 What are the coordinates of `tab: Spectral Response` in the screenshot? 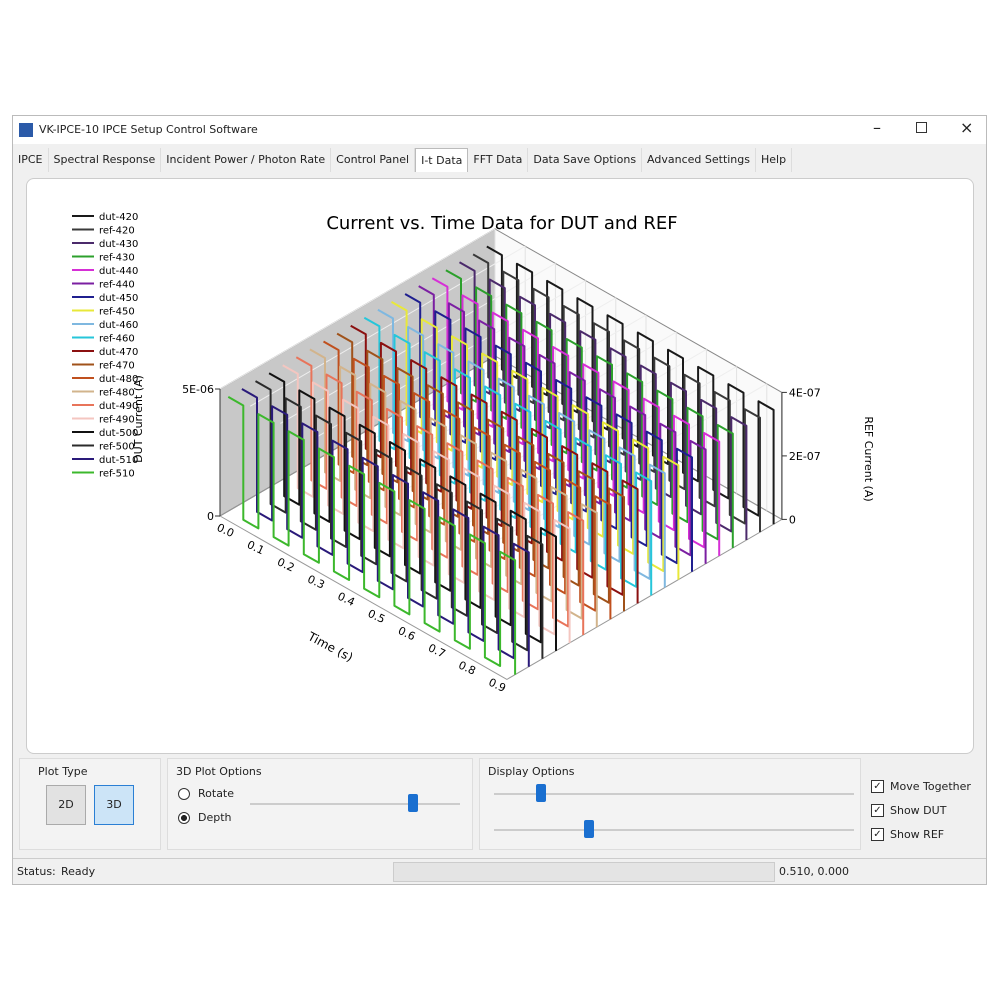 It's located at (105, 160).